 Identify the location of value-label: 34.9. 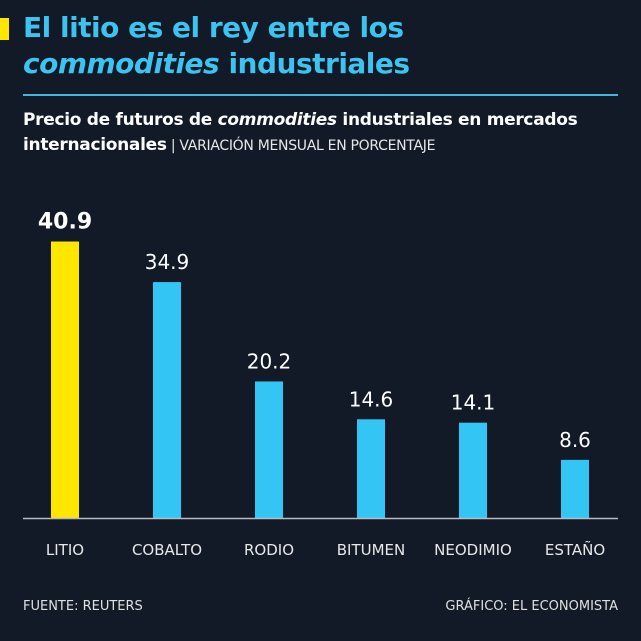
(167, 262).